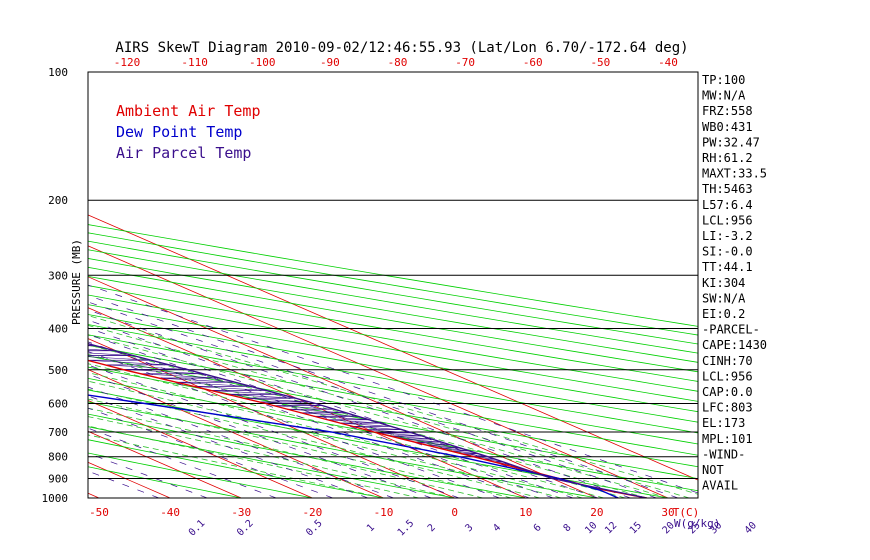  Describe the element at coordinates (723, 423) in the screenshot. I see `stat-item: EL:173` at that location.